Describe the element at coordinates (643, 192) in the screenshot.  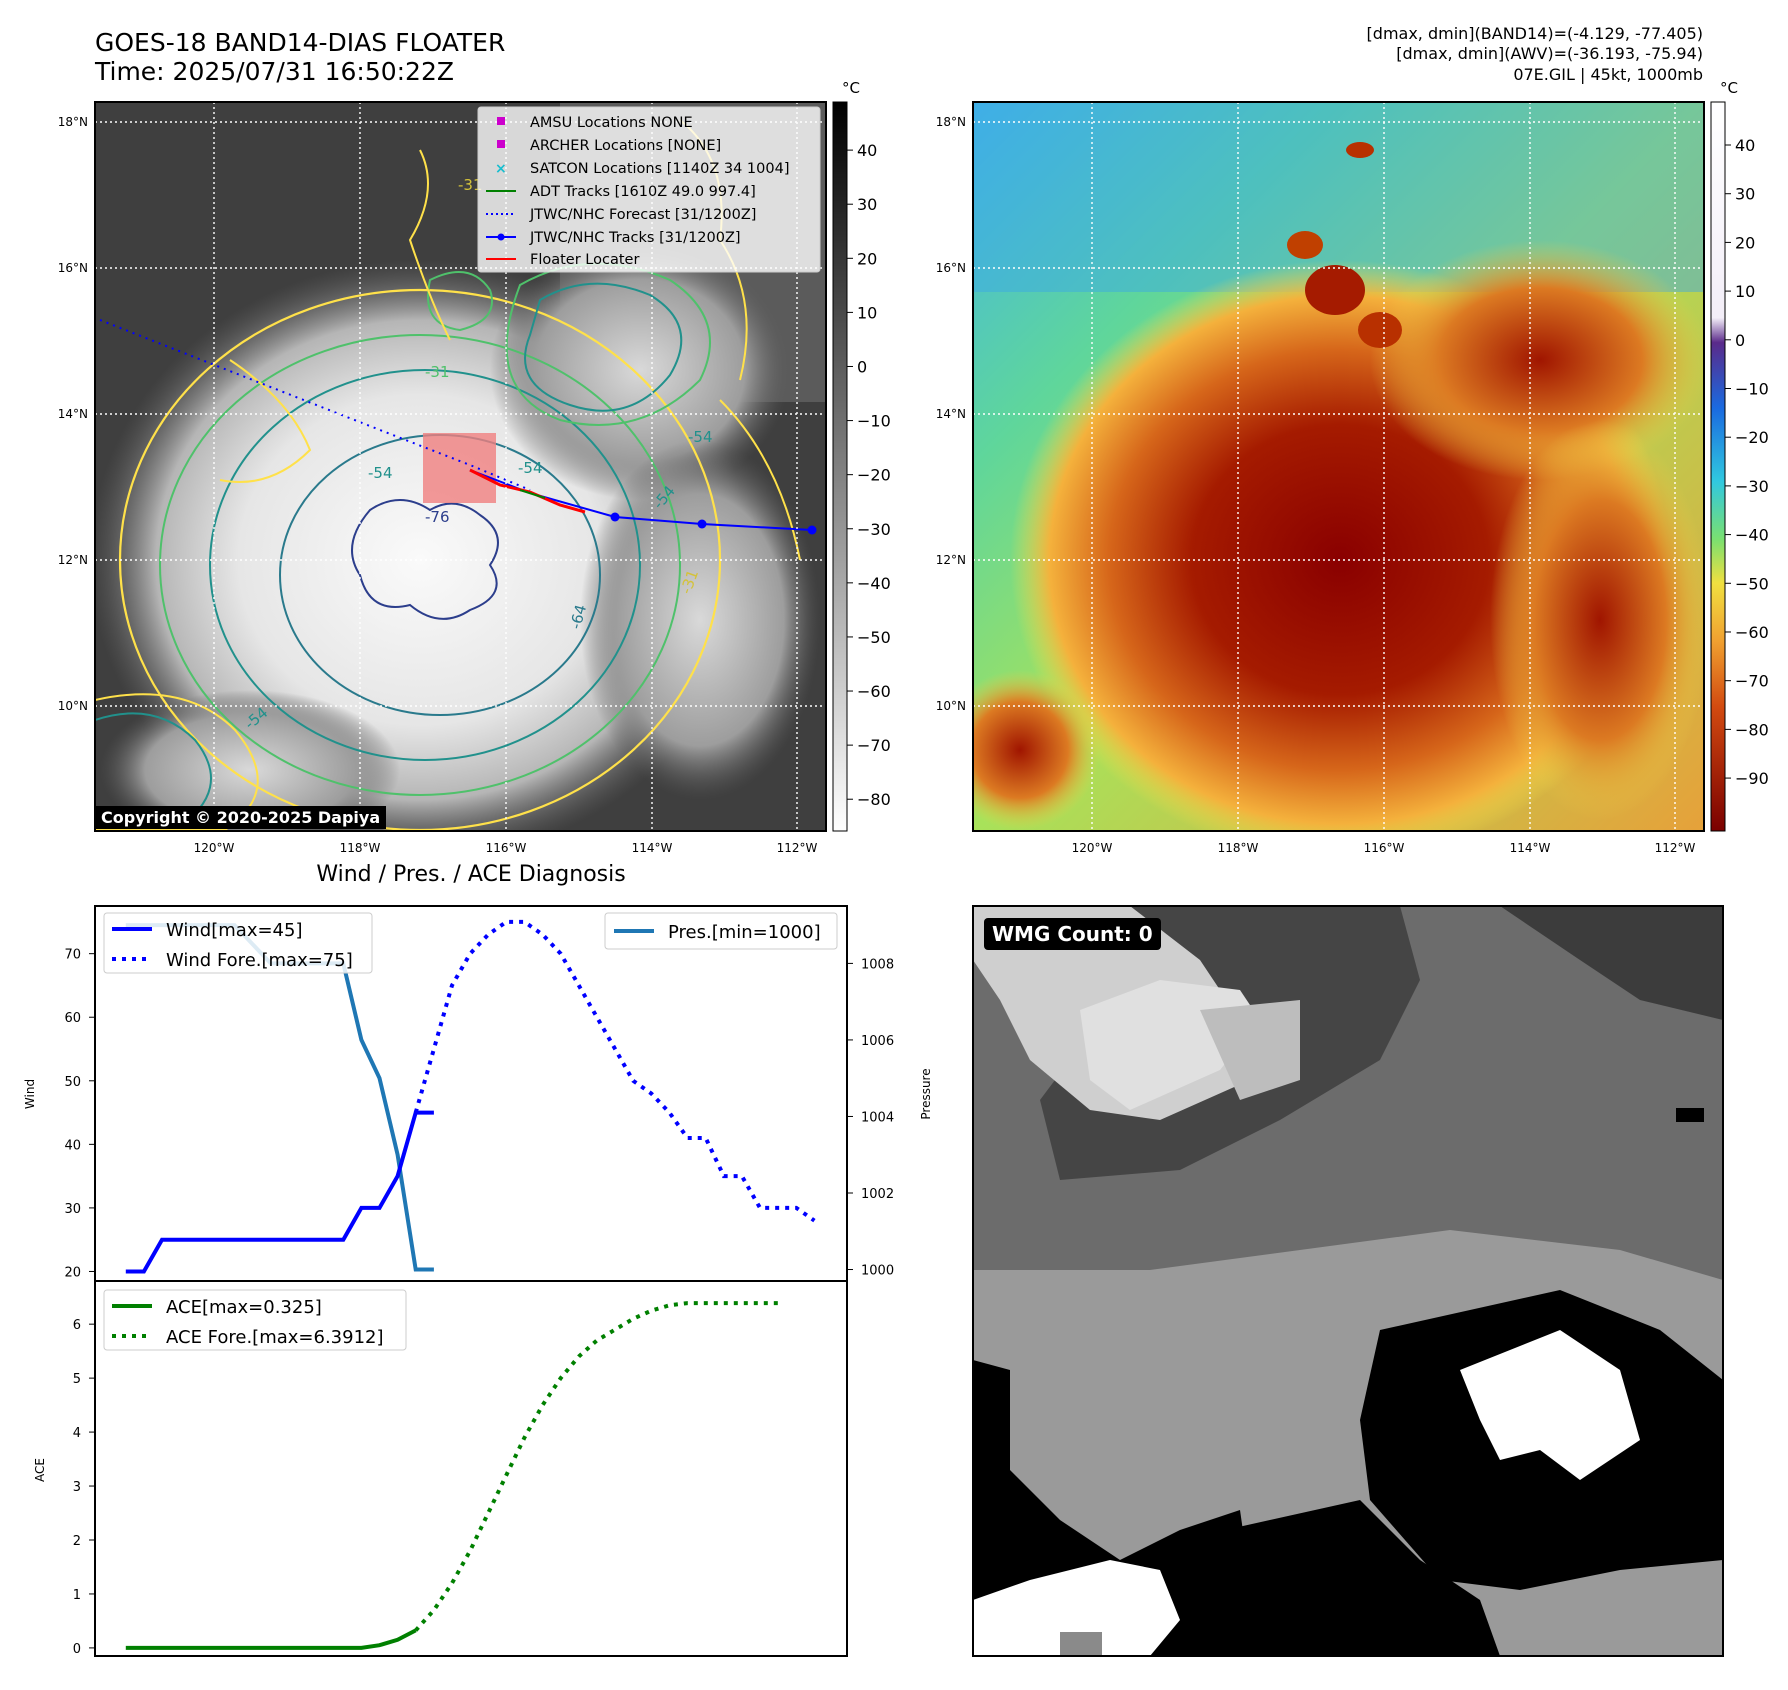
I see `legend-adt: ADT Tracks [1610Z 49.0 997.4]` at that location.